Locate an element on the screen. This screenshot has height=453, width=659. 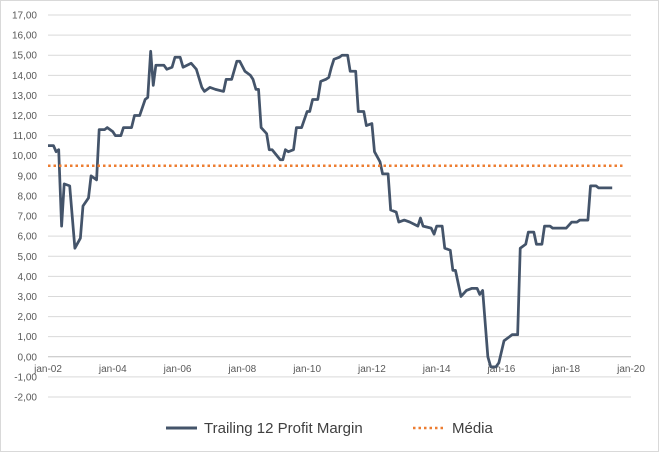
x-tick-label: jan-12 is located at coordinates (371, 369).